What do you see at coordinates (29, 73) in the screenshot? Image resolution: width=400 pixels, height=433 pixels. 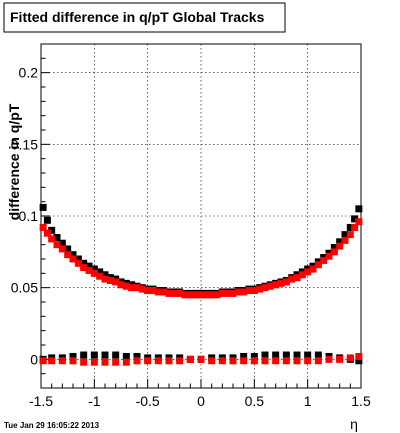 I see `y-tick-label: 0.2` at bounding box center [29, 73].